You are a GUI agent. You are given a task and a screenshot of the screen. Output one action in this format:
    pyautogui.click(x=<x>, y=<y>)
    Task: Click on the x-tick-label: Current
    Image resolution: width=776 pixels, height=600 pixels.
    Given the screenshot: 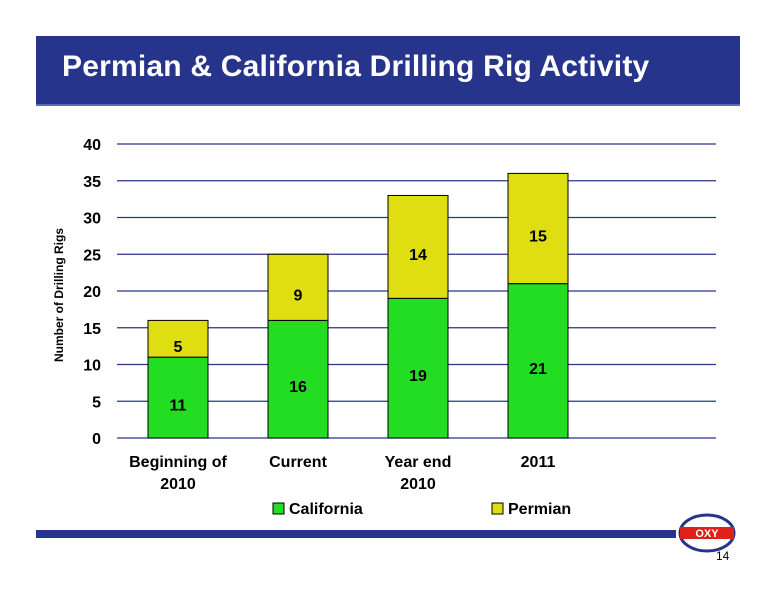 What is the action you would take?
    pyautogui.click(x=298, y=462)
    